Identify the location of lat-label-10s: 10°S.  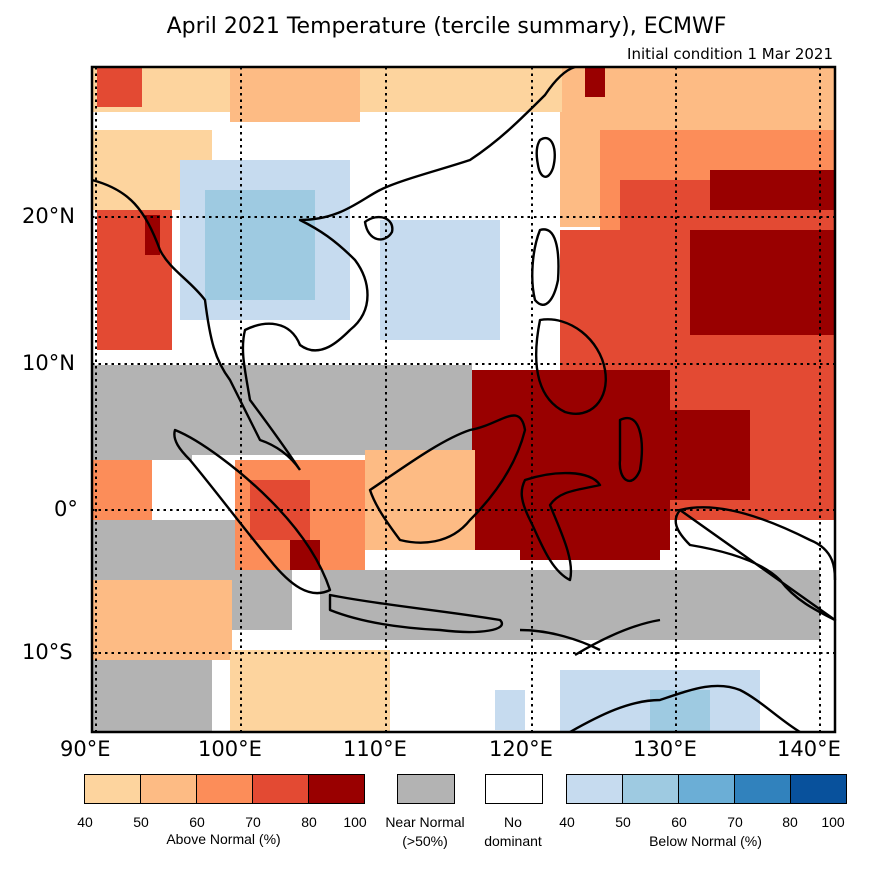
(47, 652).